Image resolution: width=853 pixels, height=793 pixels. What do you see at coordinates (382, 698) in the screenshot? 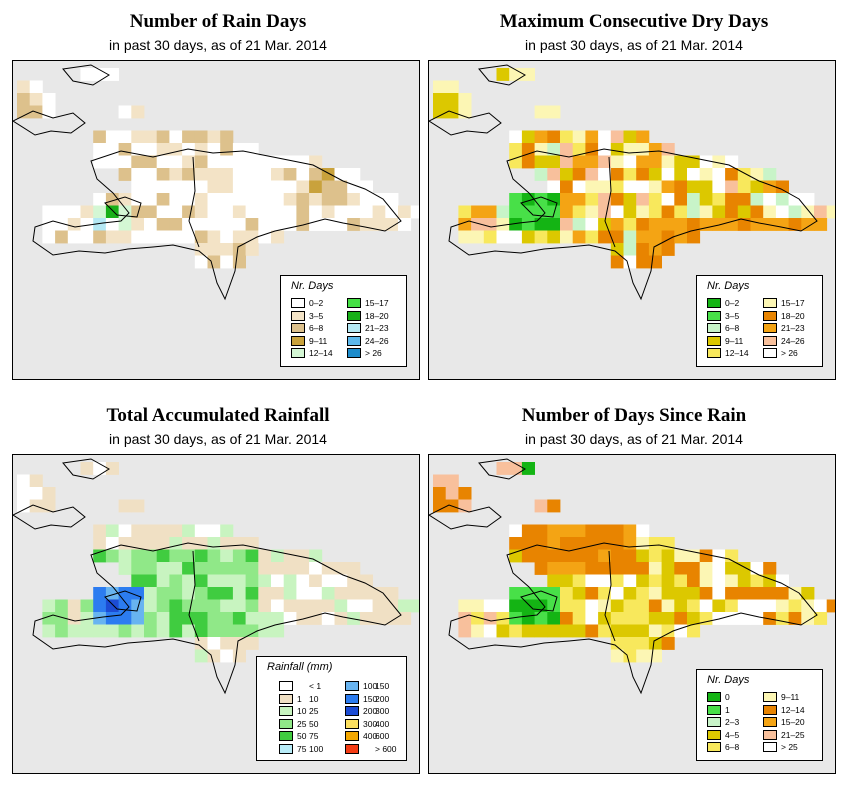
I see `legend-high: 200` at bounding box center [382, 698].